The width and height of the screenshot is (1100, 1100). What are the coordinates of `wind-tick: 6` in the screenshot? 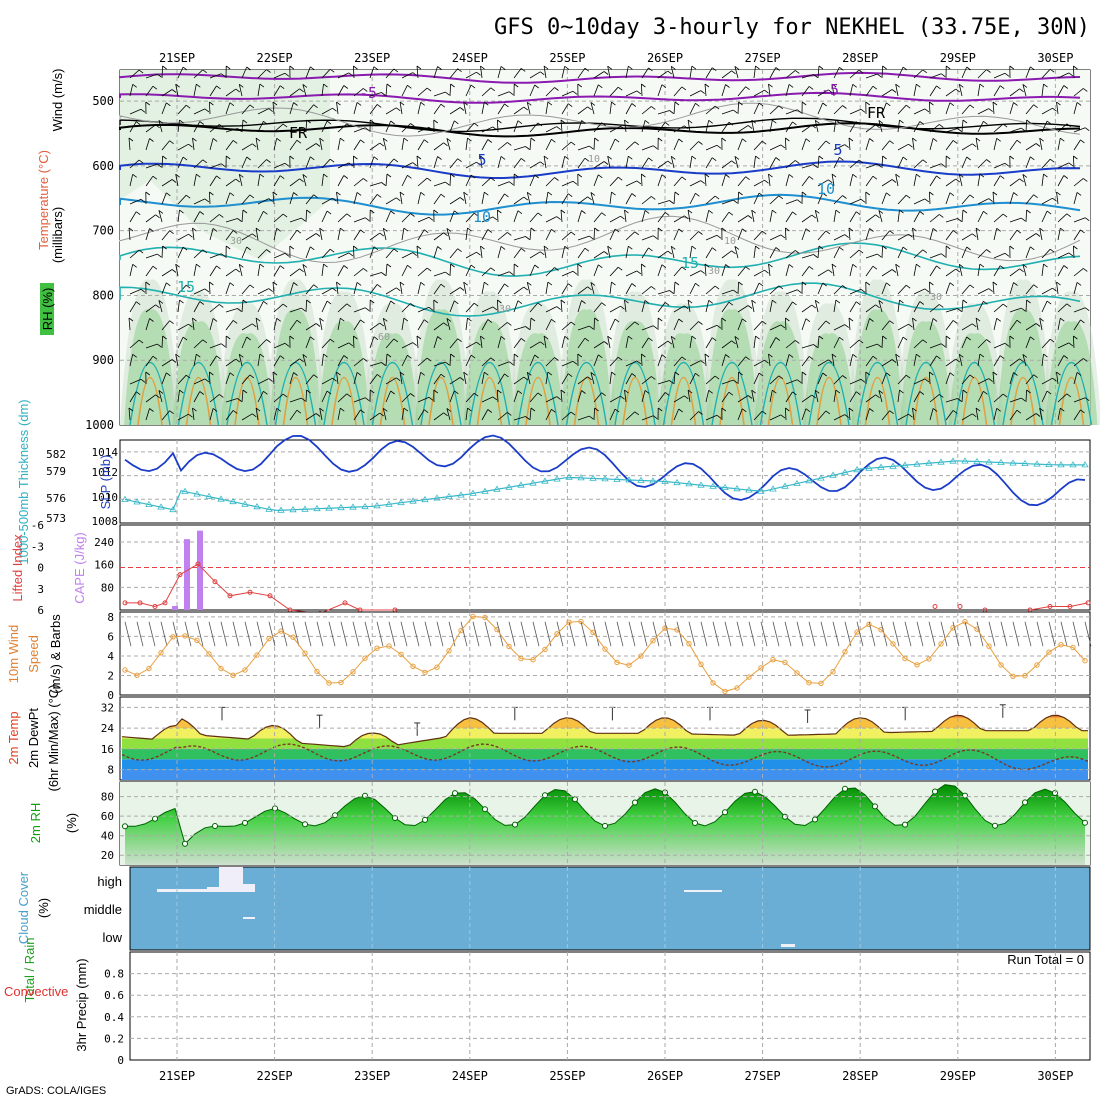 It's located at (110, 636).